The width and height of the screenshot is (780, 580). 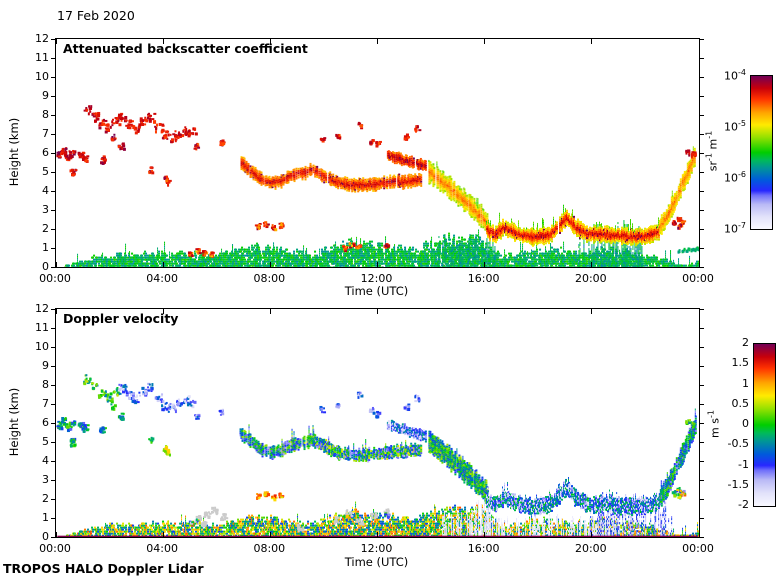 I want to click on colorbar-tick-label: 2, so click(x=745, y=342).